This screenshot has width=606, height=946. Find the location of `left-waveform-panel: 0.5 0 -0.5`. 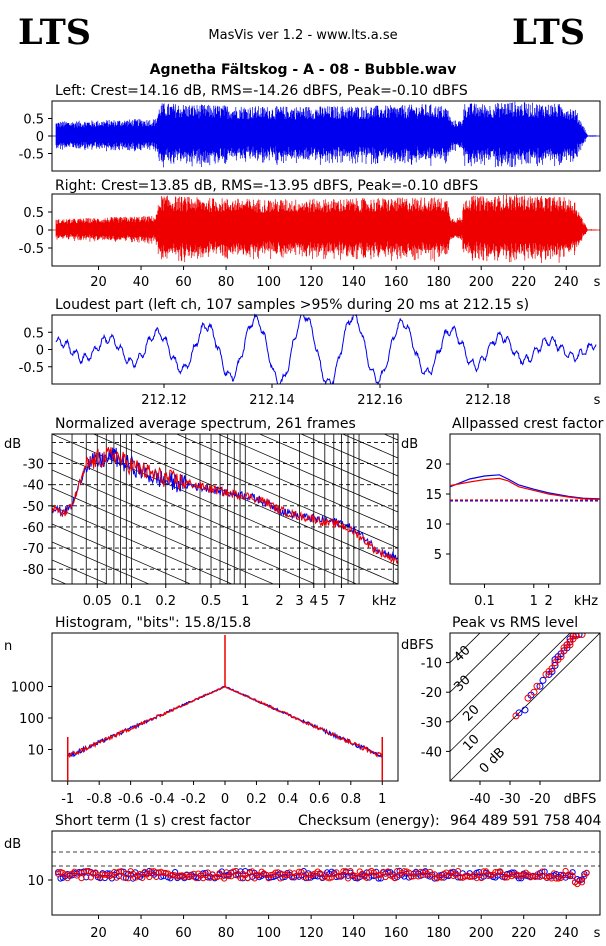

left-waveform-panel: 0.5 0 -0.5 is located at coordinates (310, 136).